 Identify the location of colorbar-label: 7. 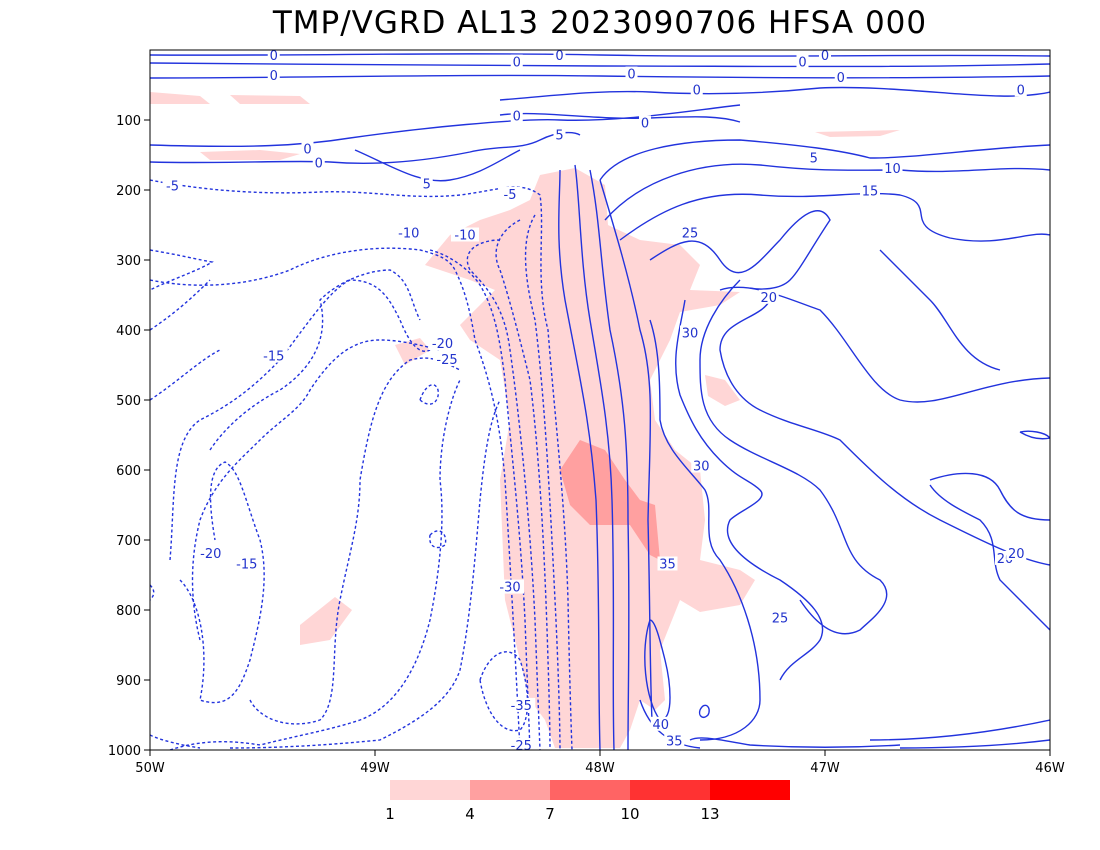
(550, 814).